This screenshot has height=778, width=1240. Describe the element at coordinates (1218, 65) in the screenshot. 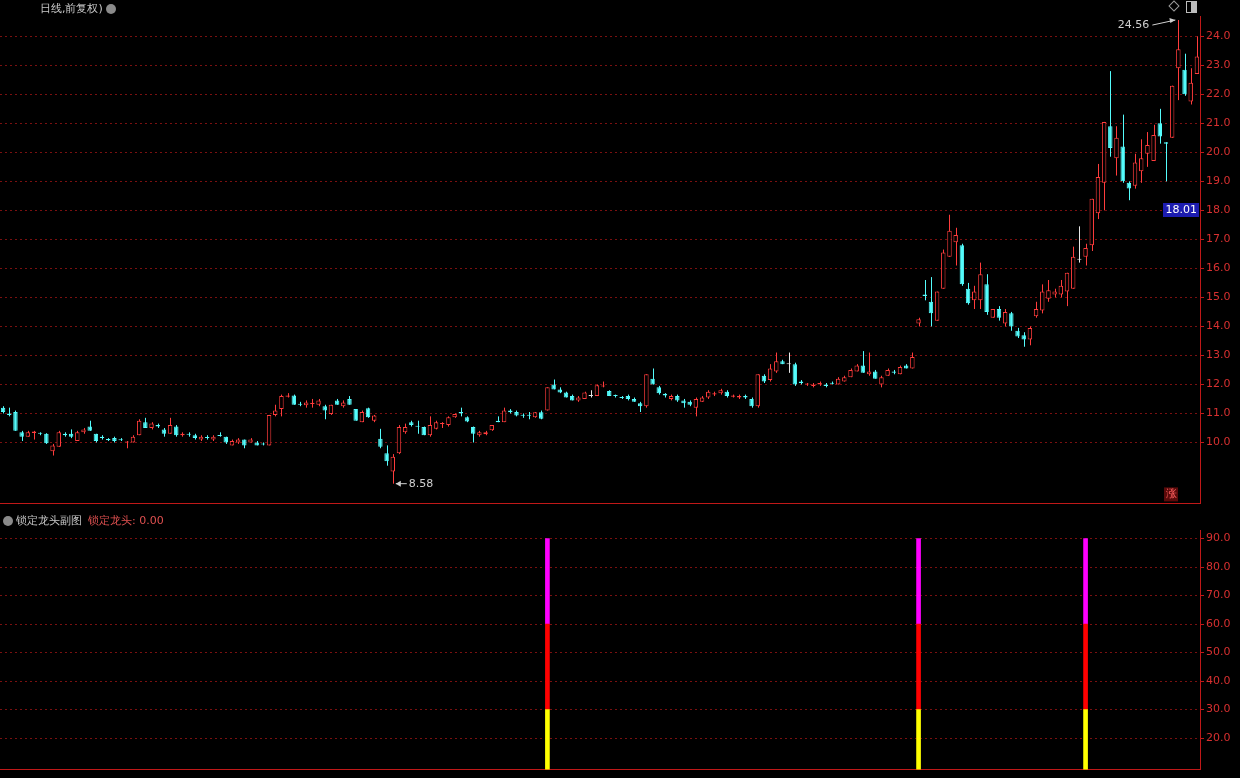

I see `y-tick-label: 23.0` at that location.